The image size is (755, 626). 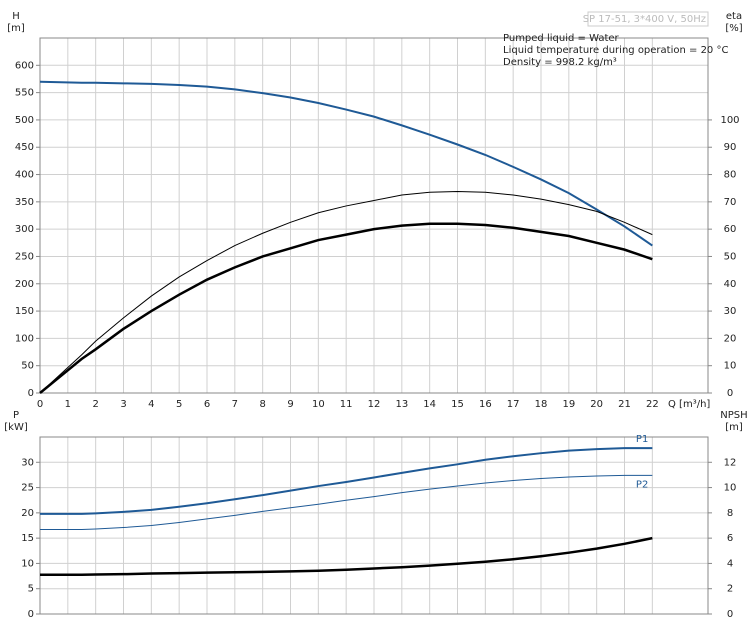 I want to click on y-axis-label: P, so click(x=16, y=415).